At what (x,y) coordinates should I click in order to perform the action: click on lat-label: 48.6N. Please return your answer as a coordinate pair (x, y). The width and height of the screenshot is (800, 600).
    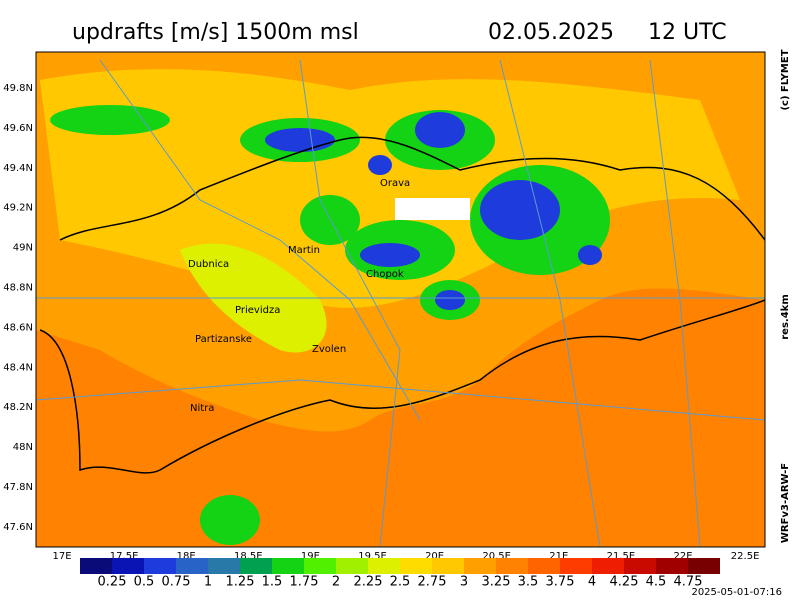
    Looking at the image, I should click on (18, 327).